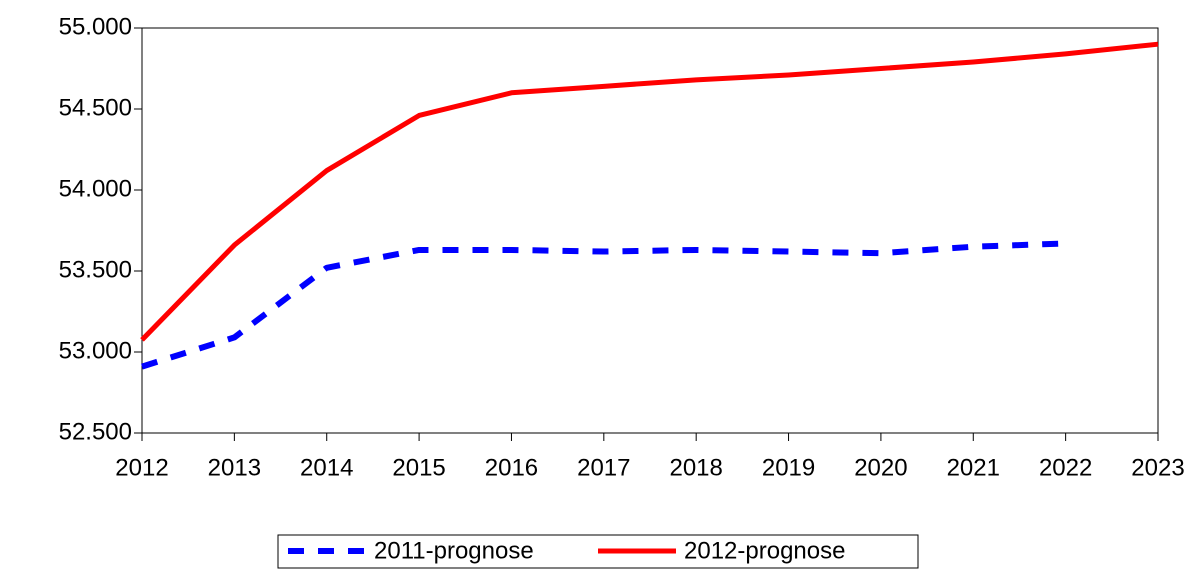 The width and height of the screenshot is (1195, 569). What do you see at coordinates (95, 107) in the screenshot?
I see `y-tick-label: 54.500` at bounding box center [95, 107].